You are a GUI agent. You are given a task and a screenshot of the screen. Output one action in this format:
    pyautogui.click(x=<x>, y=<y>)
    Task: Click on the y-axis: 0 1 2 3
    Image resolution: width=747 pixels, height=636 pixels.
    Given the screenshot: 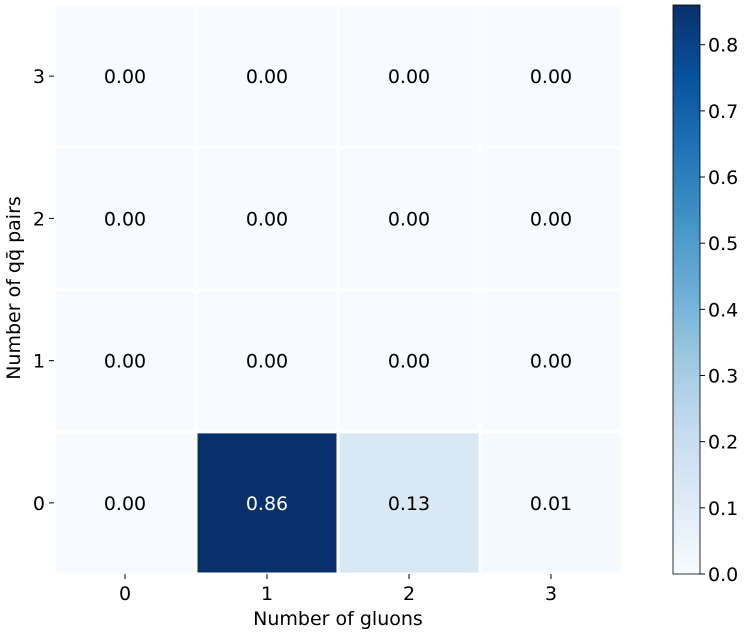 What is the action you would take?
    pyautogui.click(x=43, y=290)
    